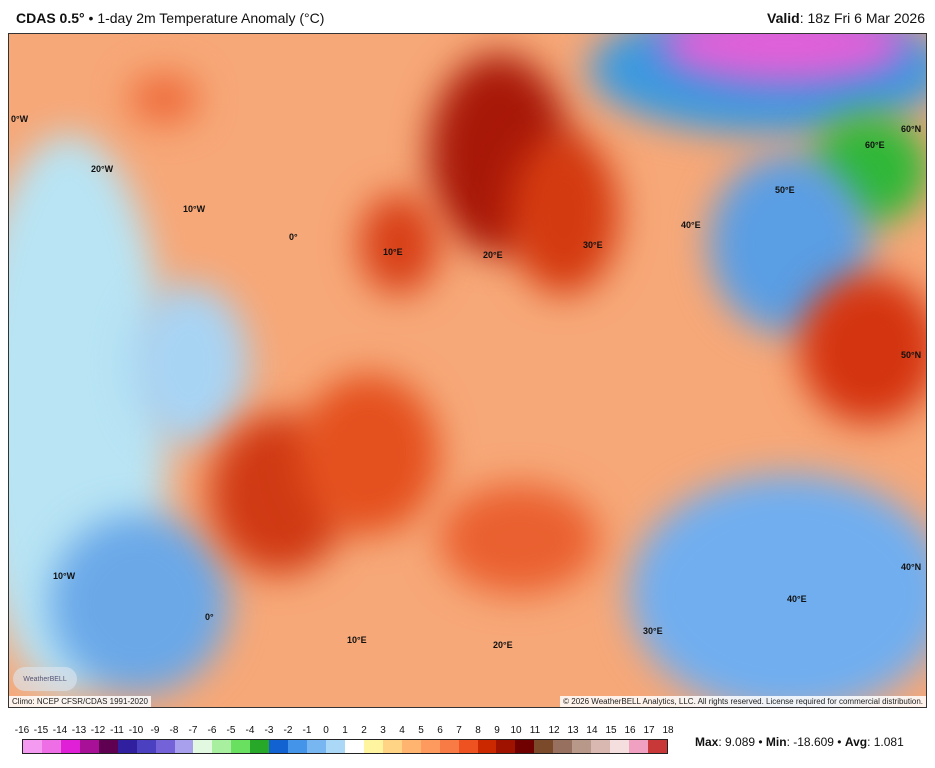  What do you see at coordinates (875, 145) in the screenshot?
I see `lon-label: 60°E` at bounding box center [875, 145].